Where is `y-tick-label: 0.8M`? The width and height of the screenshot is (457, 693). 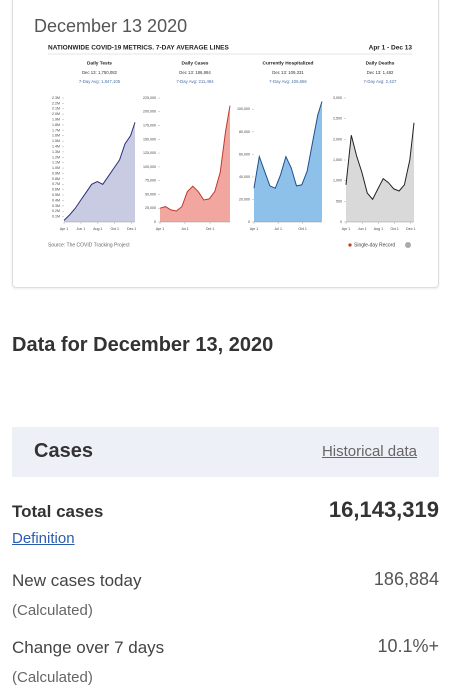
y-tick-label: 0.8M is located at coordinates (56, 179).